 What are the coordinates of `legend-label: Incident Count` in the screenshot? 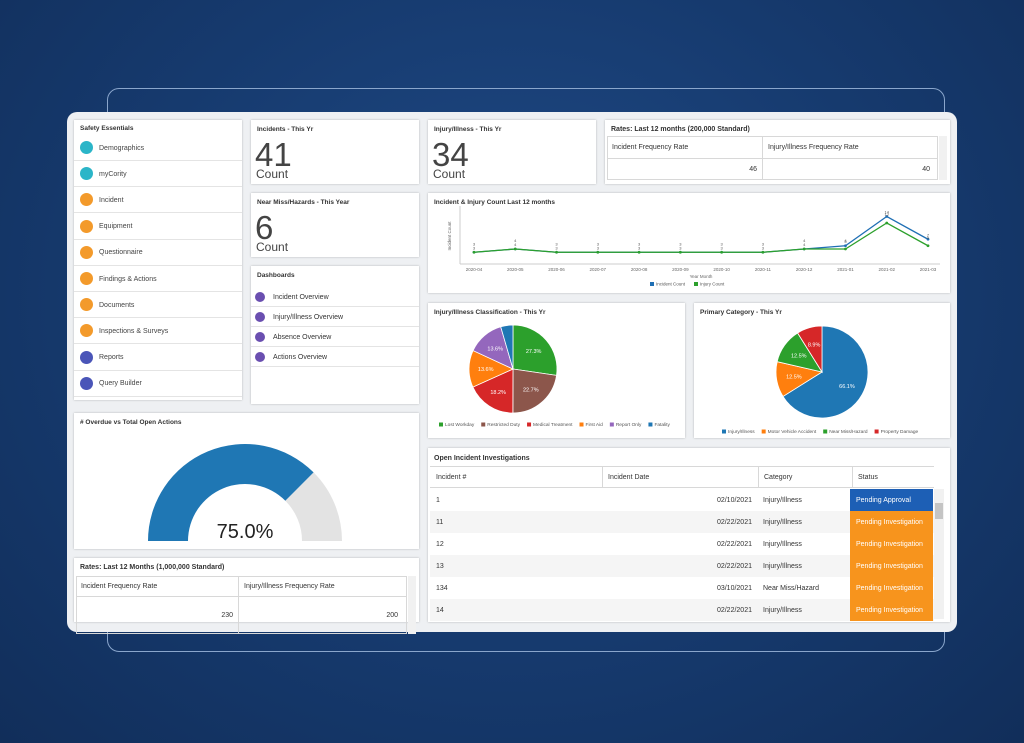 It's located at (671, 284).